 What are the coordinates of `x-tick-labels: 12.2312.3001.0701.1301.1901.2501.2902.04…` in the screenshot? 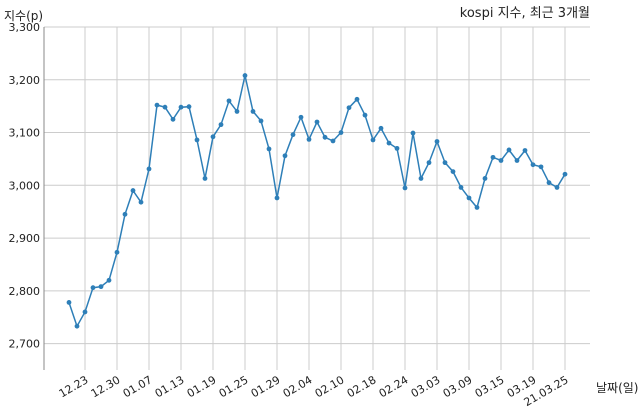 It's located at (314, 391).